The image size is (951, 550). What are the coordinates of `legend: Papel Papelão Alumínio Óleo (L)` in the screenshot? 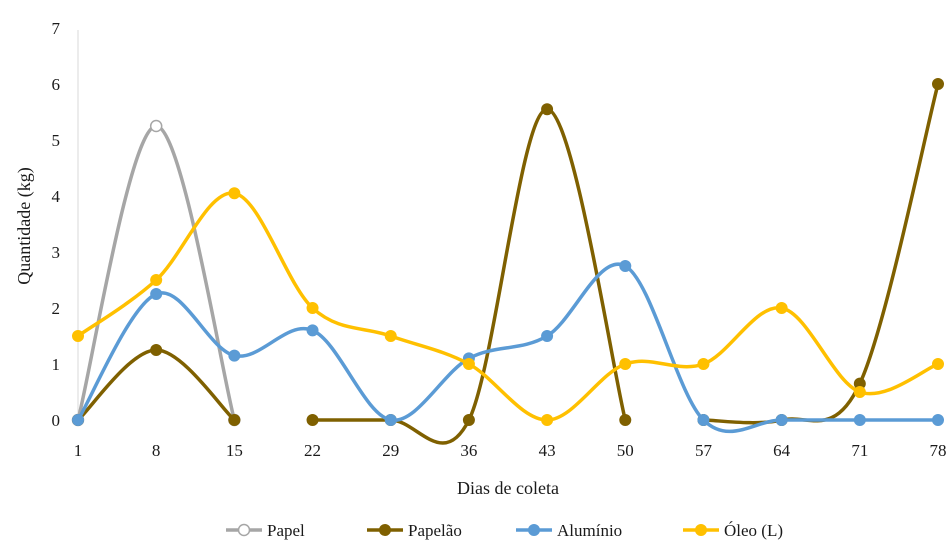 It's located at (504, 530).